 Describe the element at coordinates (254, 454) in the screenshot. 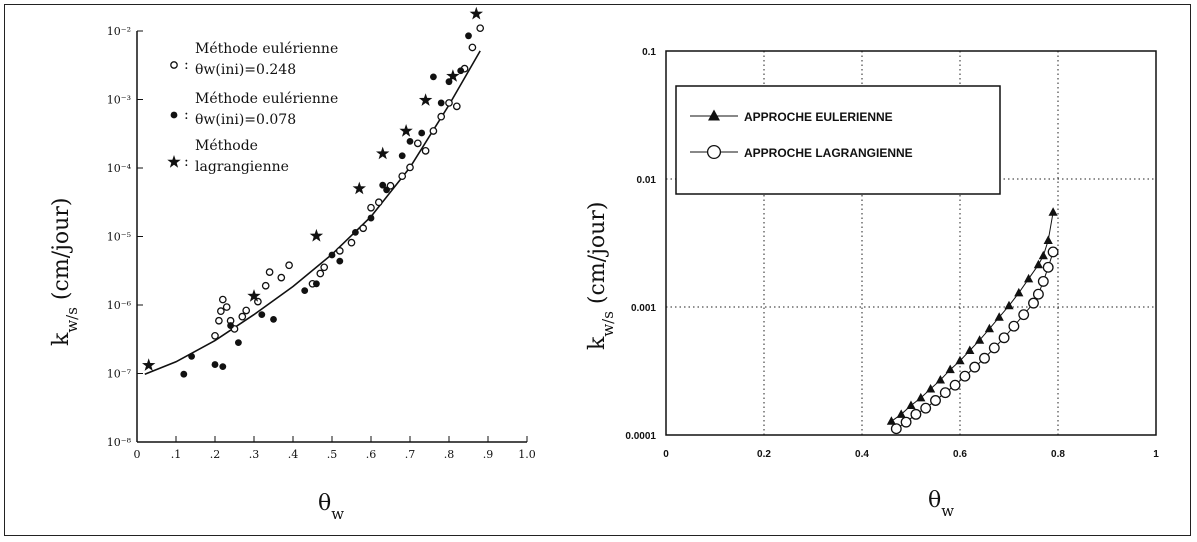

I see `x-tick-label: .3` at that location.